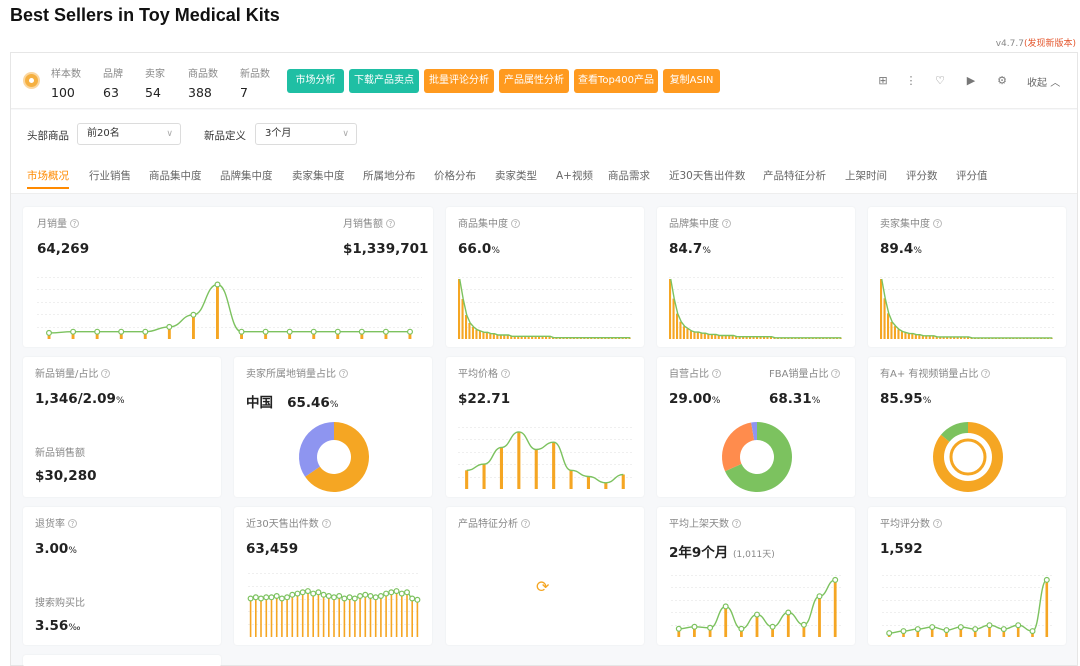 Image resolution: width=1080 pixels, height=666 pixels. What do you see at coordinates (516, 176) in the screenshot?
I see `tab-seller-type: 卖家类型` at bounding box center [516, 176].